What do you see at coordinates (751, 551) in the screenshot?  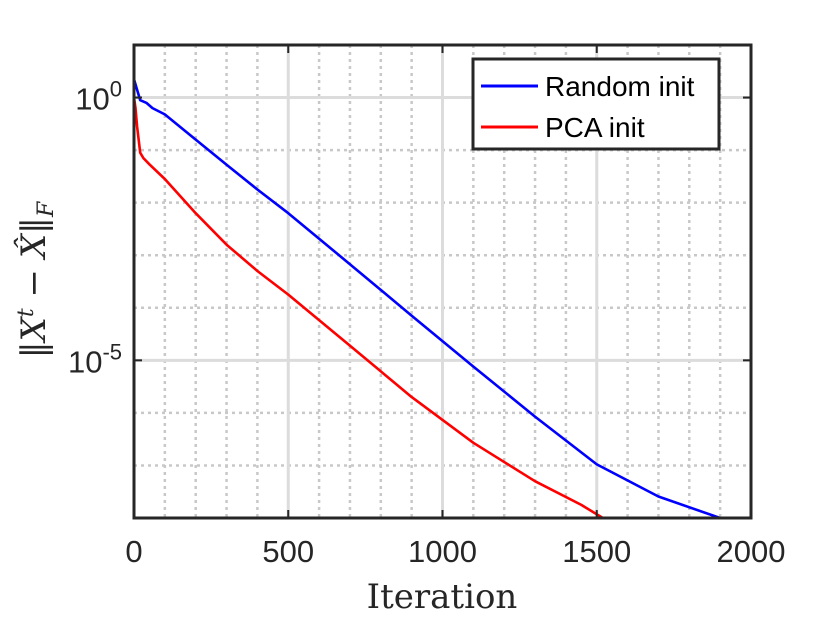 I see `x-tick-label: 2000` at bounding box center [751, 551].